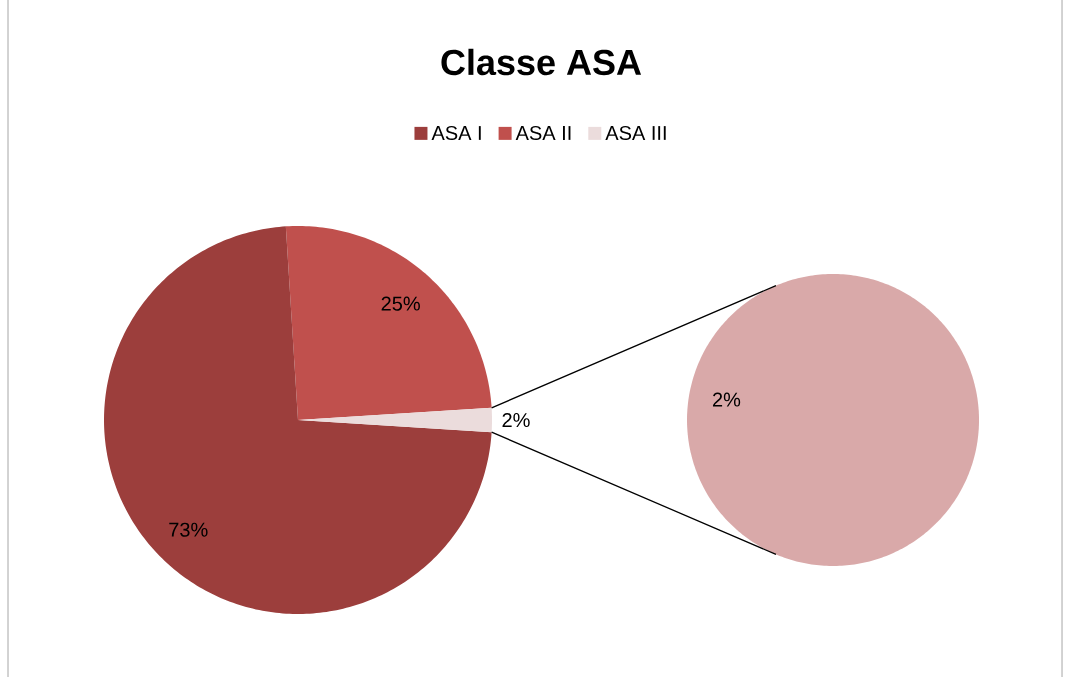  Describe the element at coordinates (541, 62) in the screenshot. I see `chart-title: Classe ASA` at that location.